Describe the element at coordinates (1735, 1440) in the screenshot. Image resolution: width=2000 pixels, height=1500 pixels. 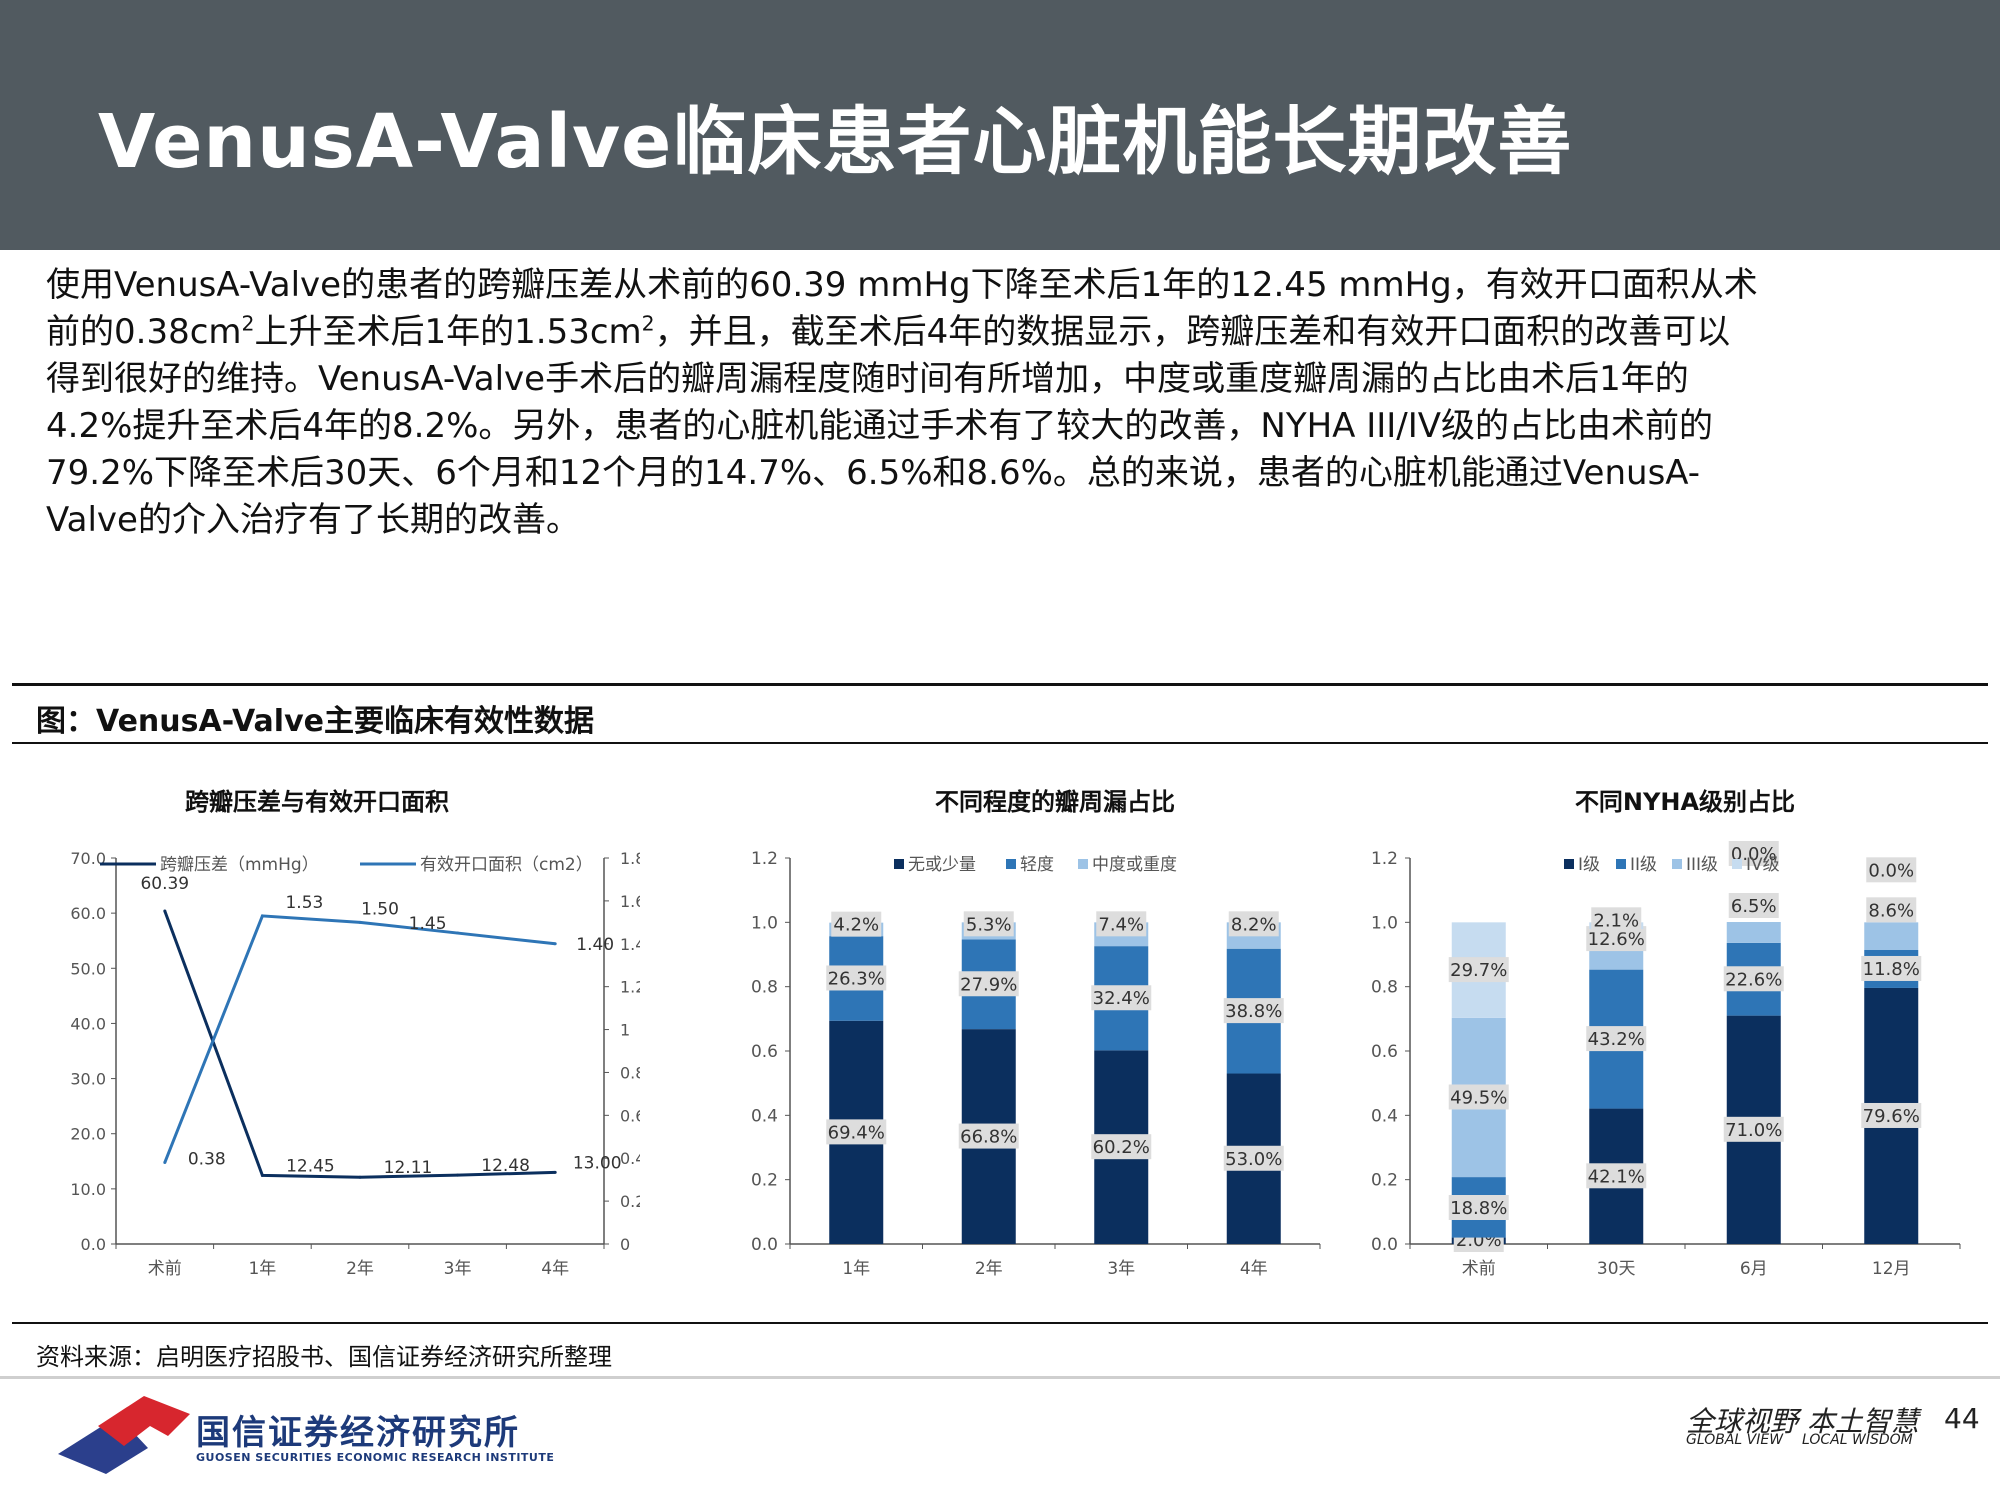
I see `slogan-en-global: GLOBAL VIEW` at that location.